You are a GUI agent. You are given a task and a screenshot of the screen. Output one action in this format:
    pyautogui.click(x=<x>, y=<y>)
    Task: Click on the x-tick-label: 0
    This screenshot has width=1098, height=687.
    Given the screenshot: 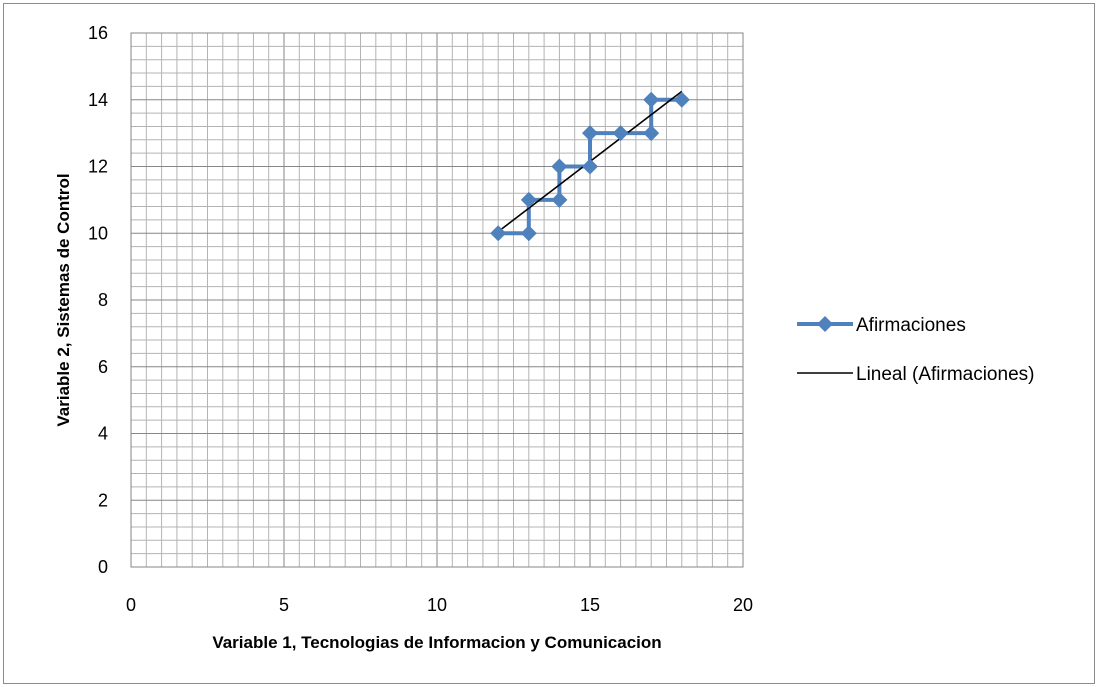 What is the action you would take?
    pyautogui.click(x=131, y=605)
    